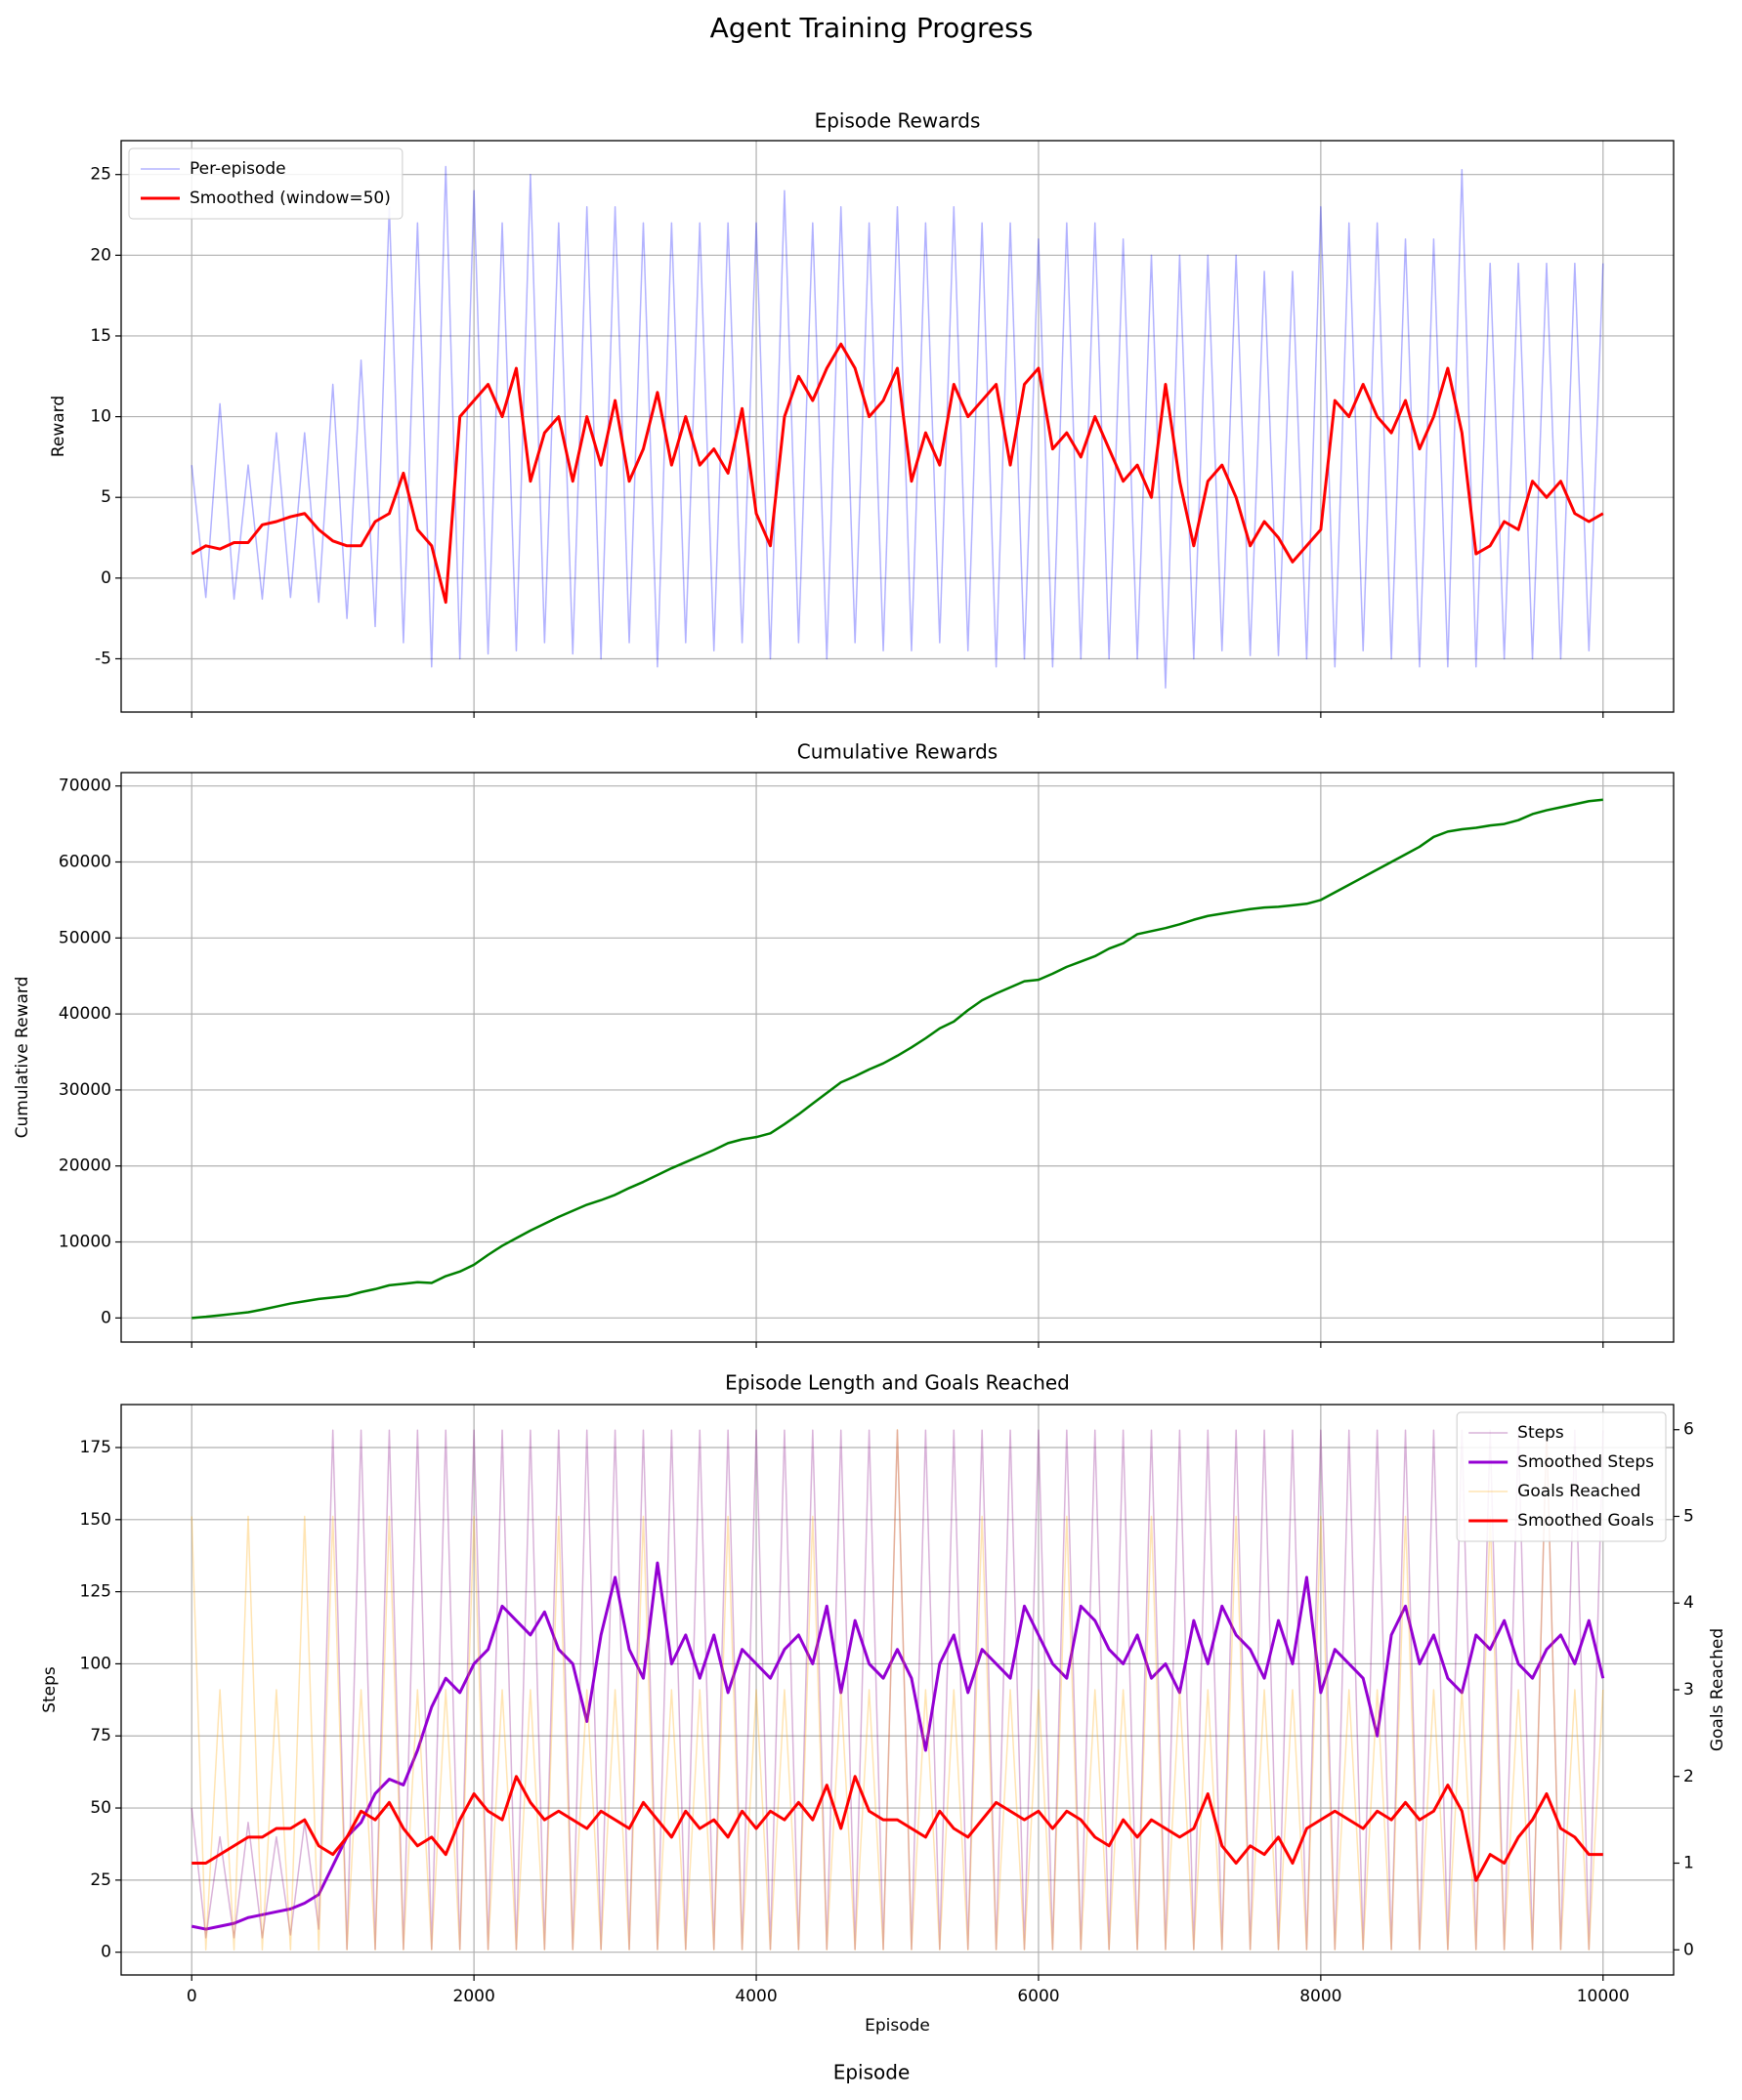  I want to click on legend-label: Per-episode, so click(238, 169).